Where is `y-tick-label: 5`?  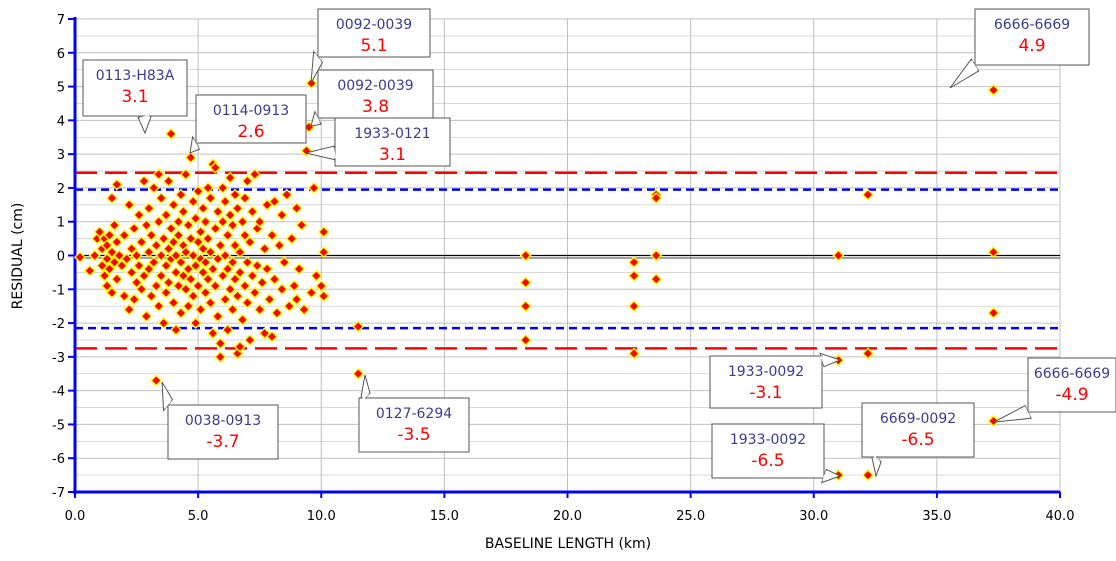
y-tick-label: 5 is located at coordinates (61, 88).